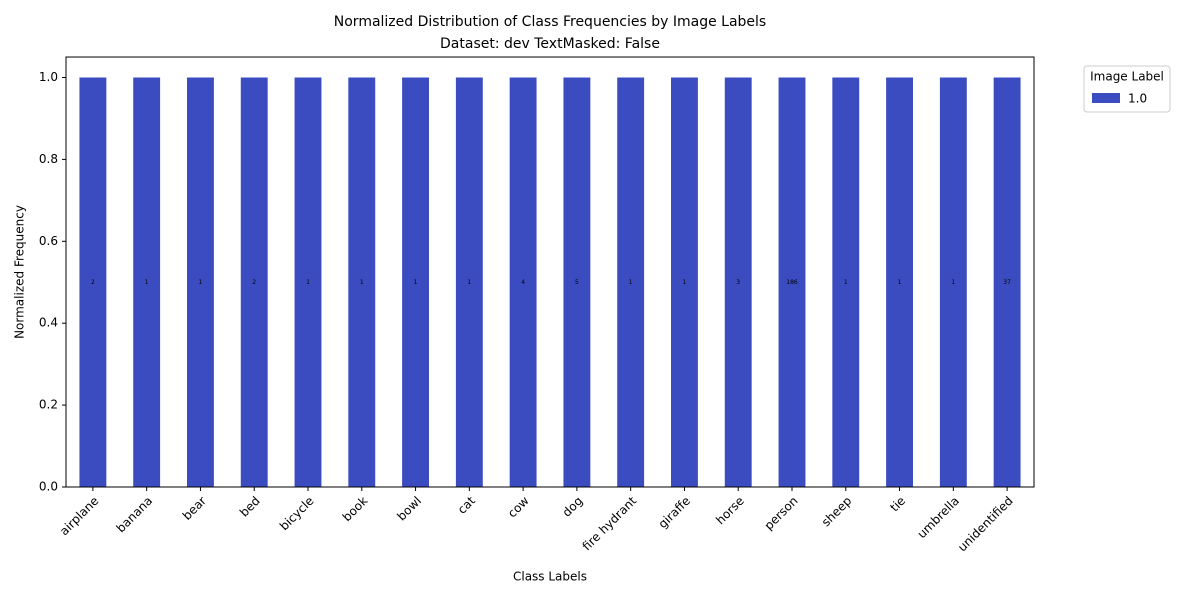 Image resolution: width=1200 pixels, height=600 pixels. I want to click on x-tick-label: horse, so click(730, 511).